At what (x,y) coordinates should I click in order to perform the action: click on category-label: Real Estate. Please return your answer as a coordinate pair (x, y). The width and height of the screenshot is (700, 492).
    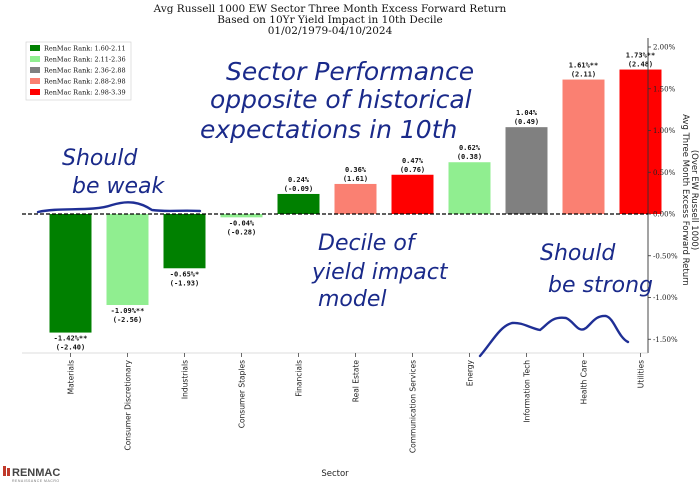
    Looking at the image, I should click on (356, 381).